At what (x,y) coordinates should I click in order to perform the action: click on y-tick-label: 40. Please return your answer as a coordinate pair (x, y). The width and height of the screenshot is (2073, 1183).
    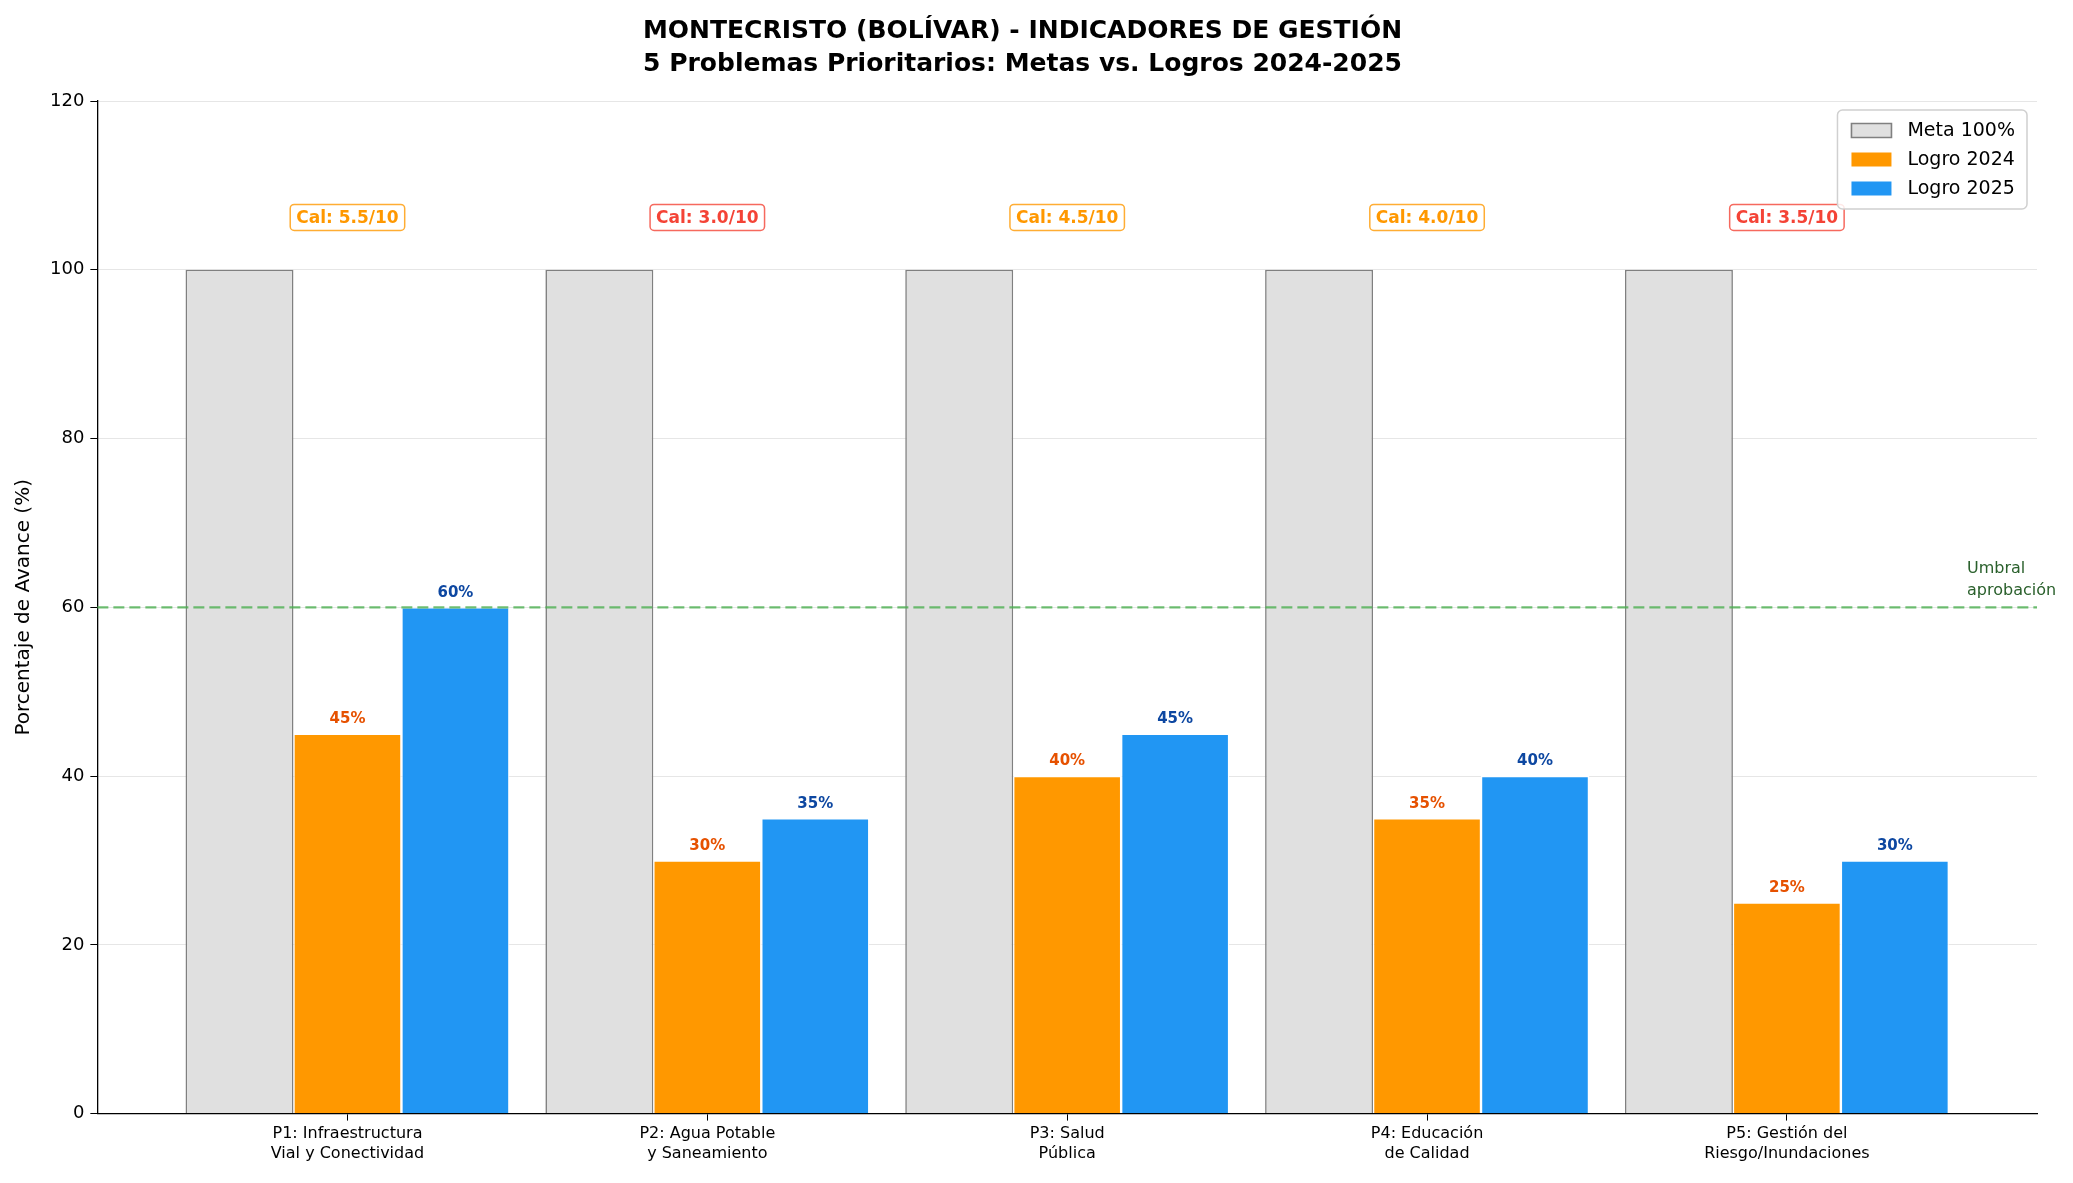
    Looking at the image, I should click on (73, 774).